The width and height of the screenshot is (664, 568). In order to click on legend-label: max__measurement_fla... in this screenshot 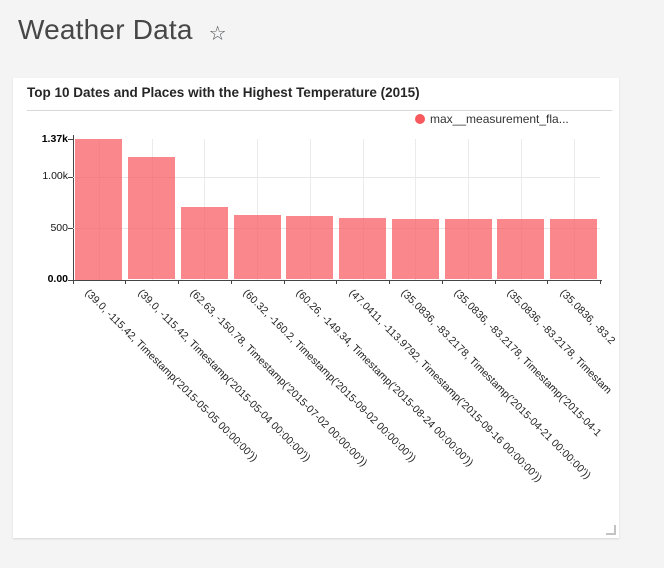, I will do `click(499, 119)`.